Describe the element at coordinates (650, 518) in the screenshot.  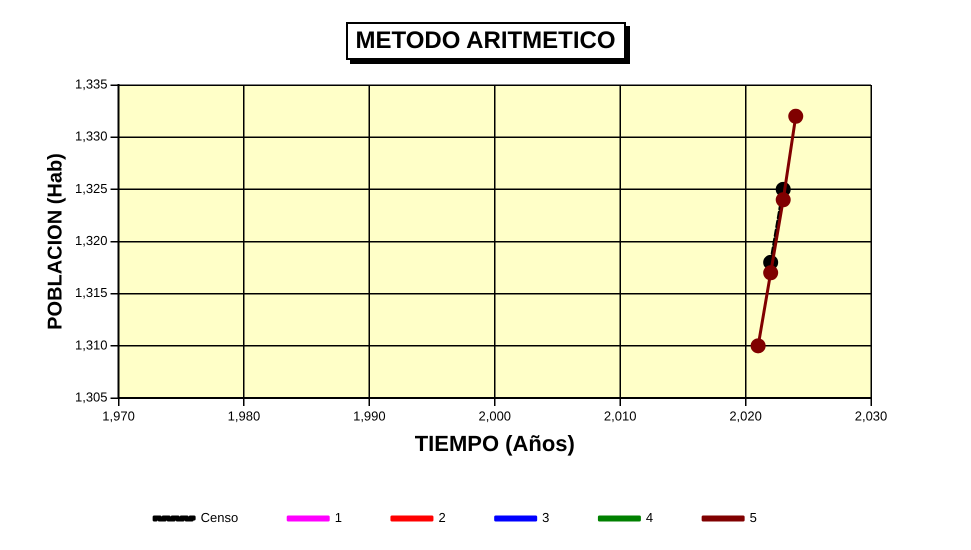
I see `legend-label: 4` at that location.